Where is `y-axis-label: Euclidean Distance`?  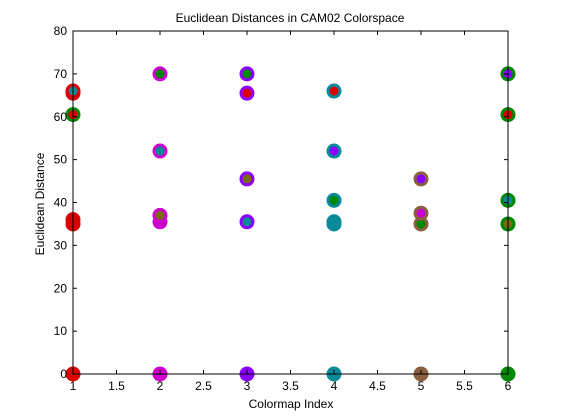 y-axis-label: Euclidean Distance is located at coordinates (40, 203).